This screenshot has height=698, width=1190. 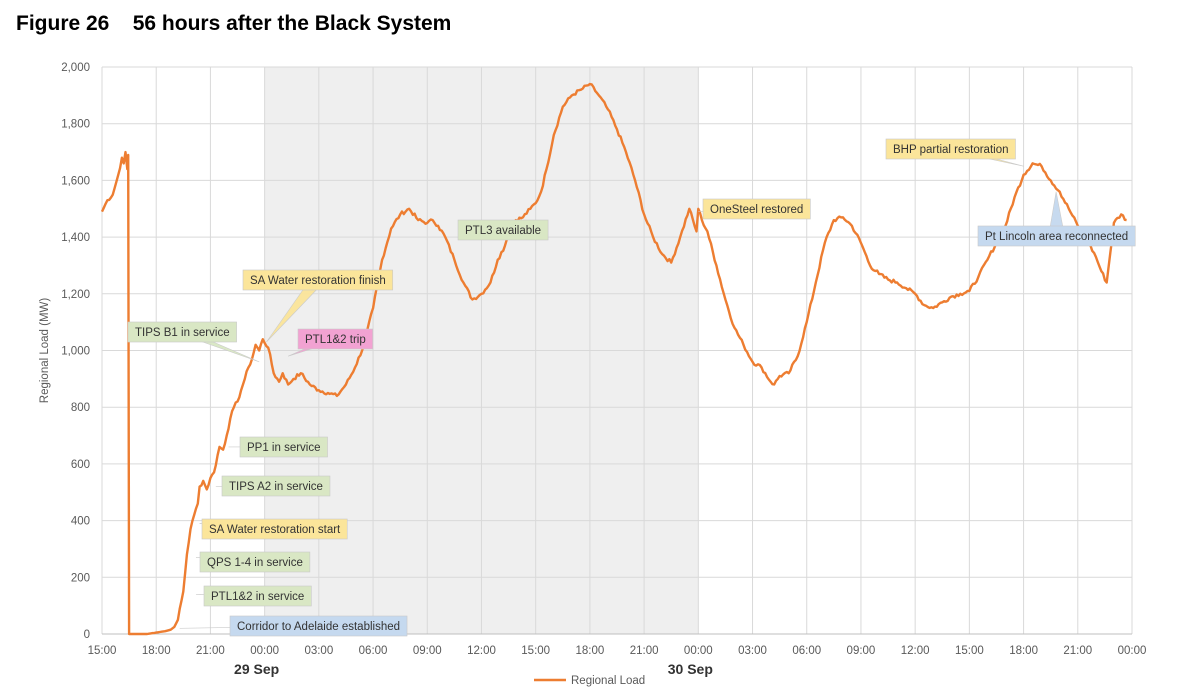 I want to click on y-tick-label: 200, so click(x=80, y=578).